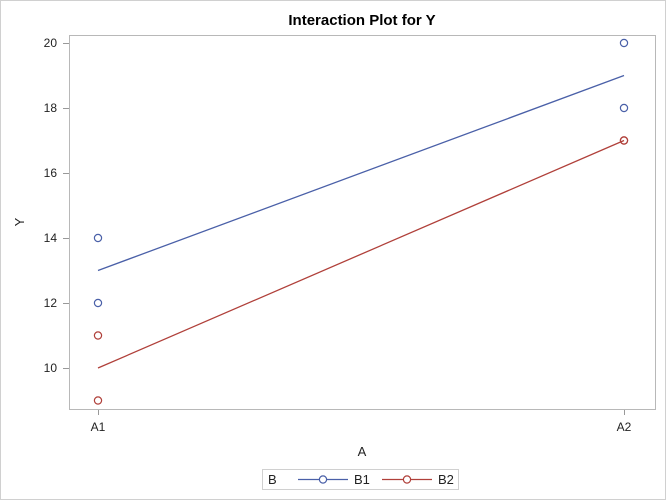  What do you see at coordinates (51, 238) in the screenshot?
I see `y-tick-label: 14` at bounding box center [51, 238].